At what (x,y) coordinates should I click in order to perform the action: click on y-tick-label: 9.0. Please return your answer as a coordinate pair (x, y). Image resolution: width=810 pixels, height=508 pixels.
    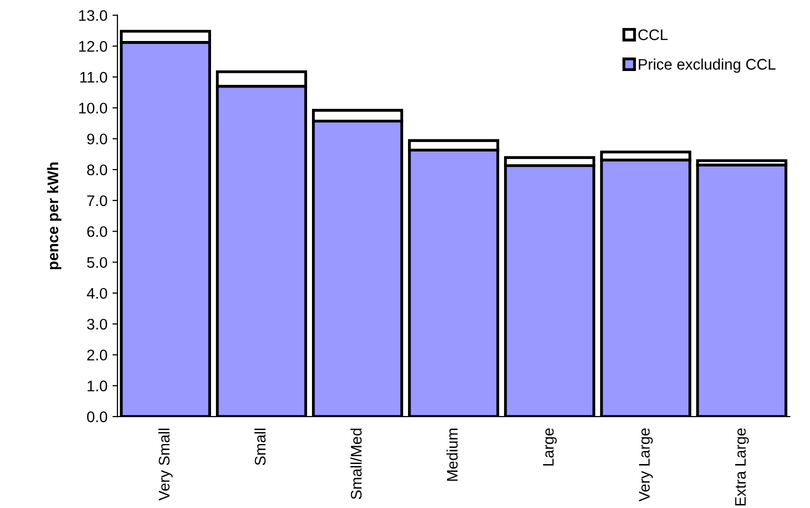
    Looking at the image, I should click on (97, 139).